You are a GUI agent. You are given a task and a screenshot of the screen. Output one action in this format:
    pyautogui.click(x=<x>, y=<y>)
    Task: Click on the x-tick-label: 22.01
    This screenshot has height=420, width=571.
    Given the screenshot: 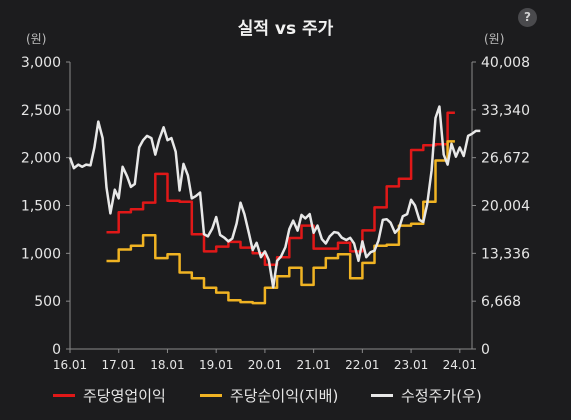 What is the action you would take?
    pyautogui.click(x=362, y=365)
    